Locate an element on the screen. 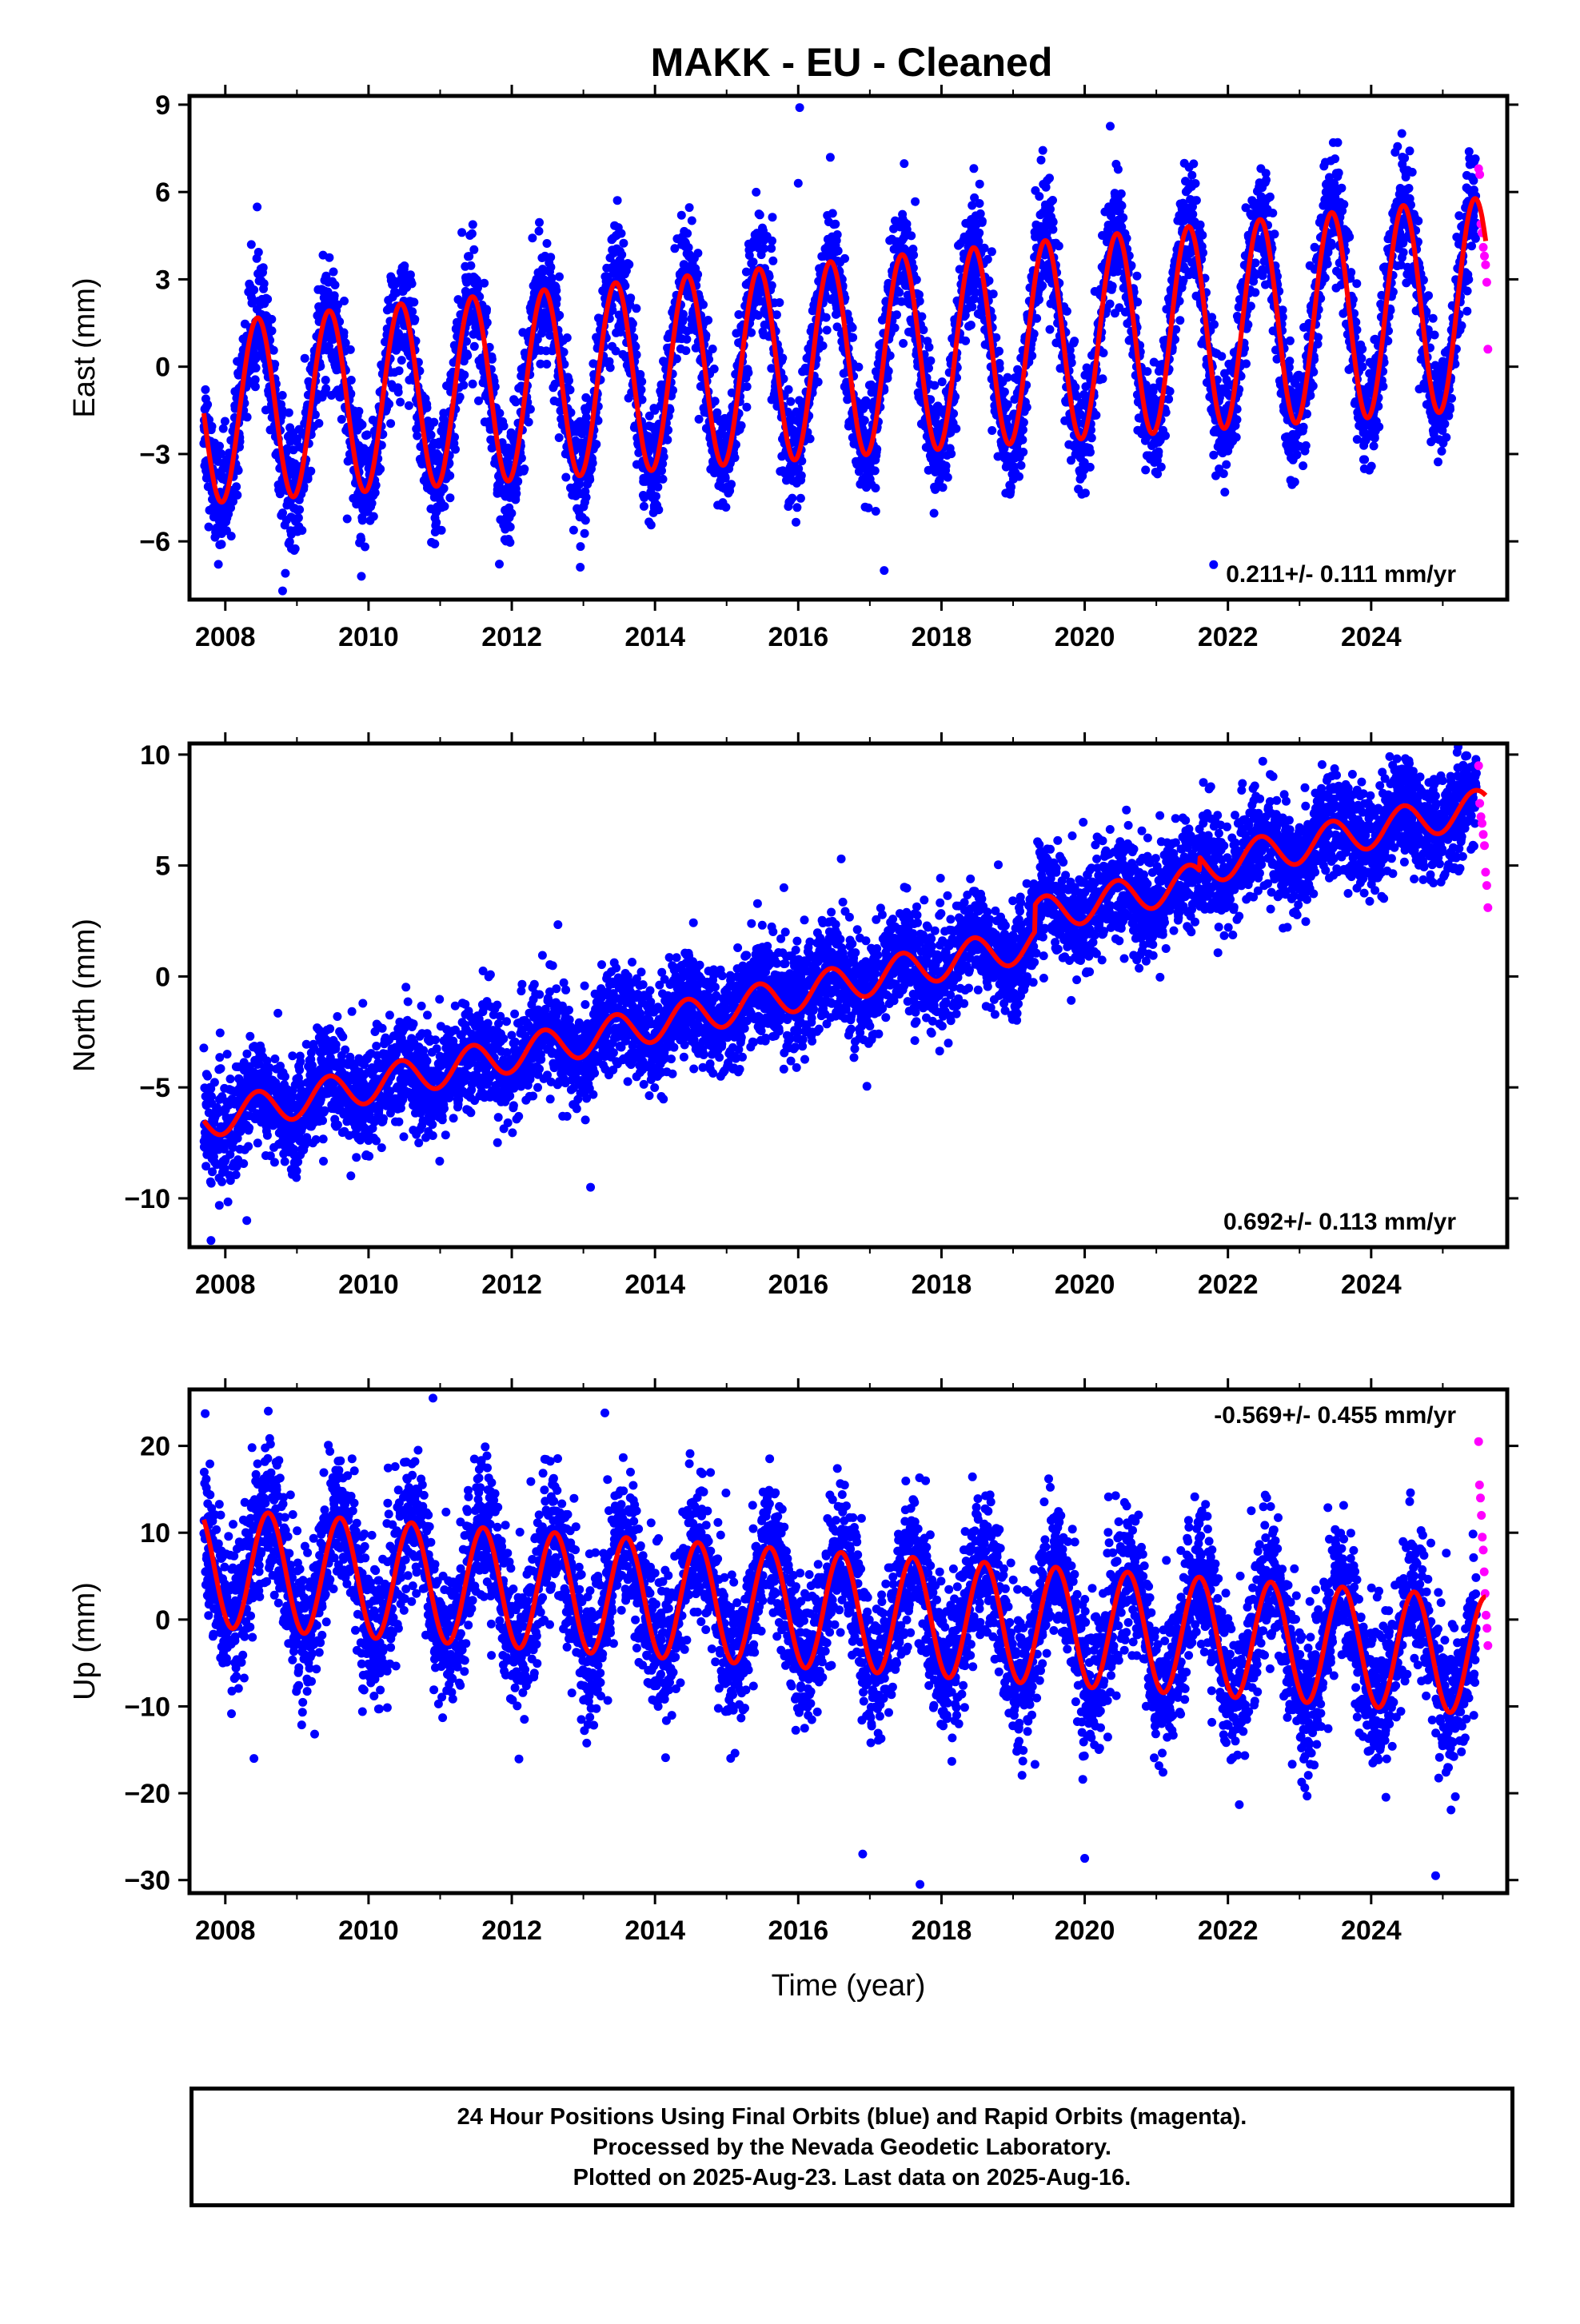 The height and width of the screenshot is (2324, 1580). figure-title: MAKK - EU - Cleaned is located at coordinates (852, 62).